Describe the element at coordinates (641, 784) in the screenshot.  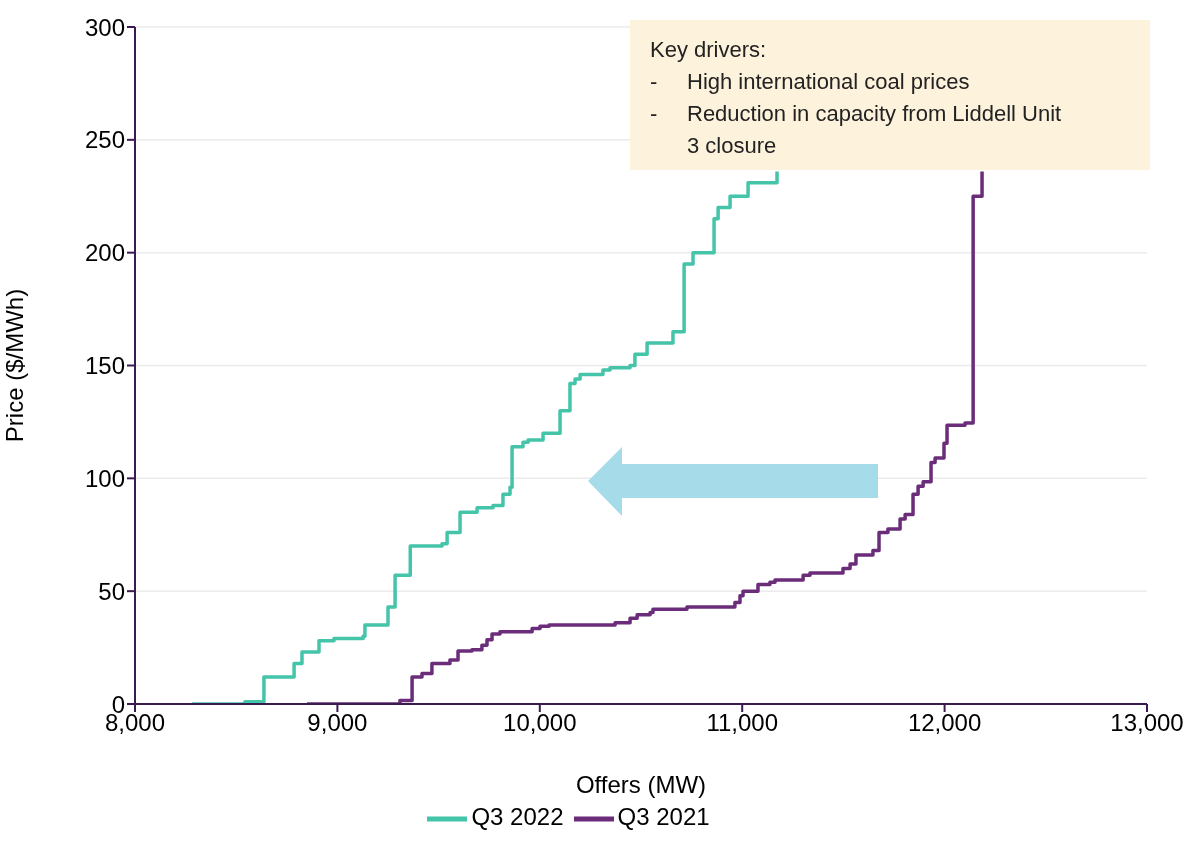
I see `x-axis-title: Offers (MW)` at that location.